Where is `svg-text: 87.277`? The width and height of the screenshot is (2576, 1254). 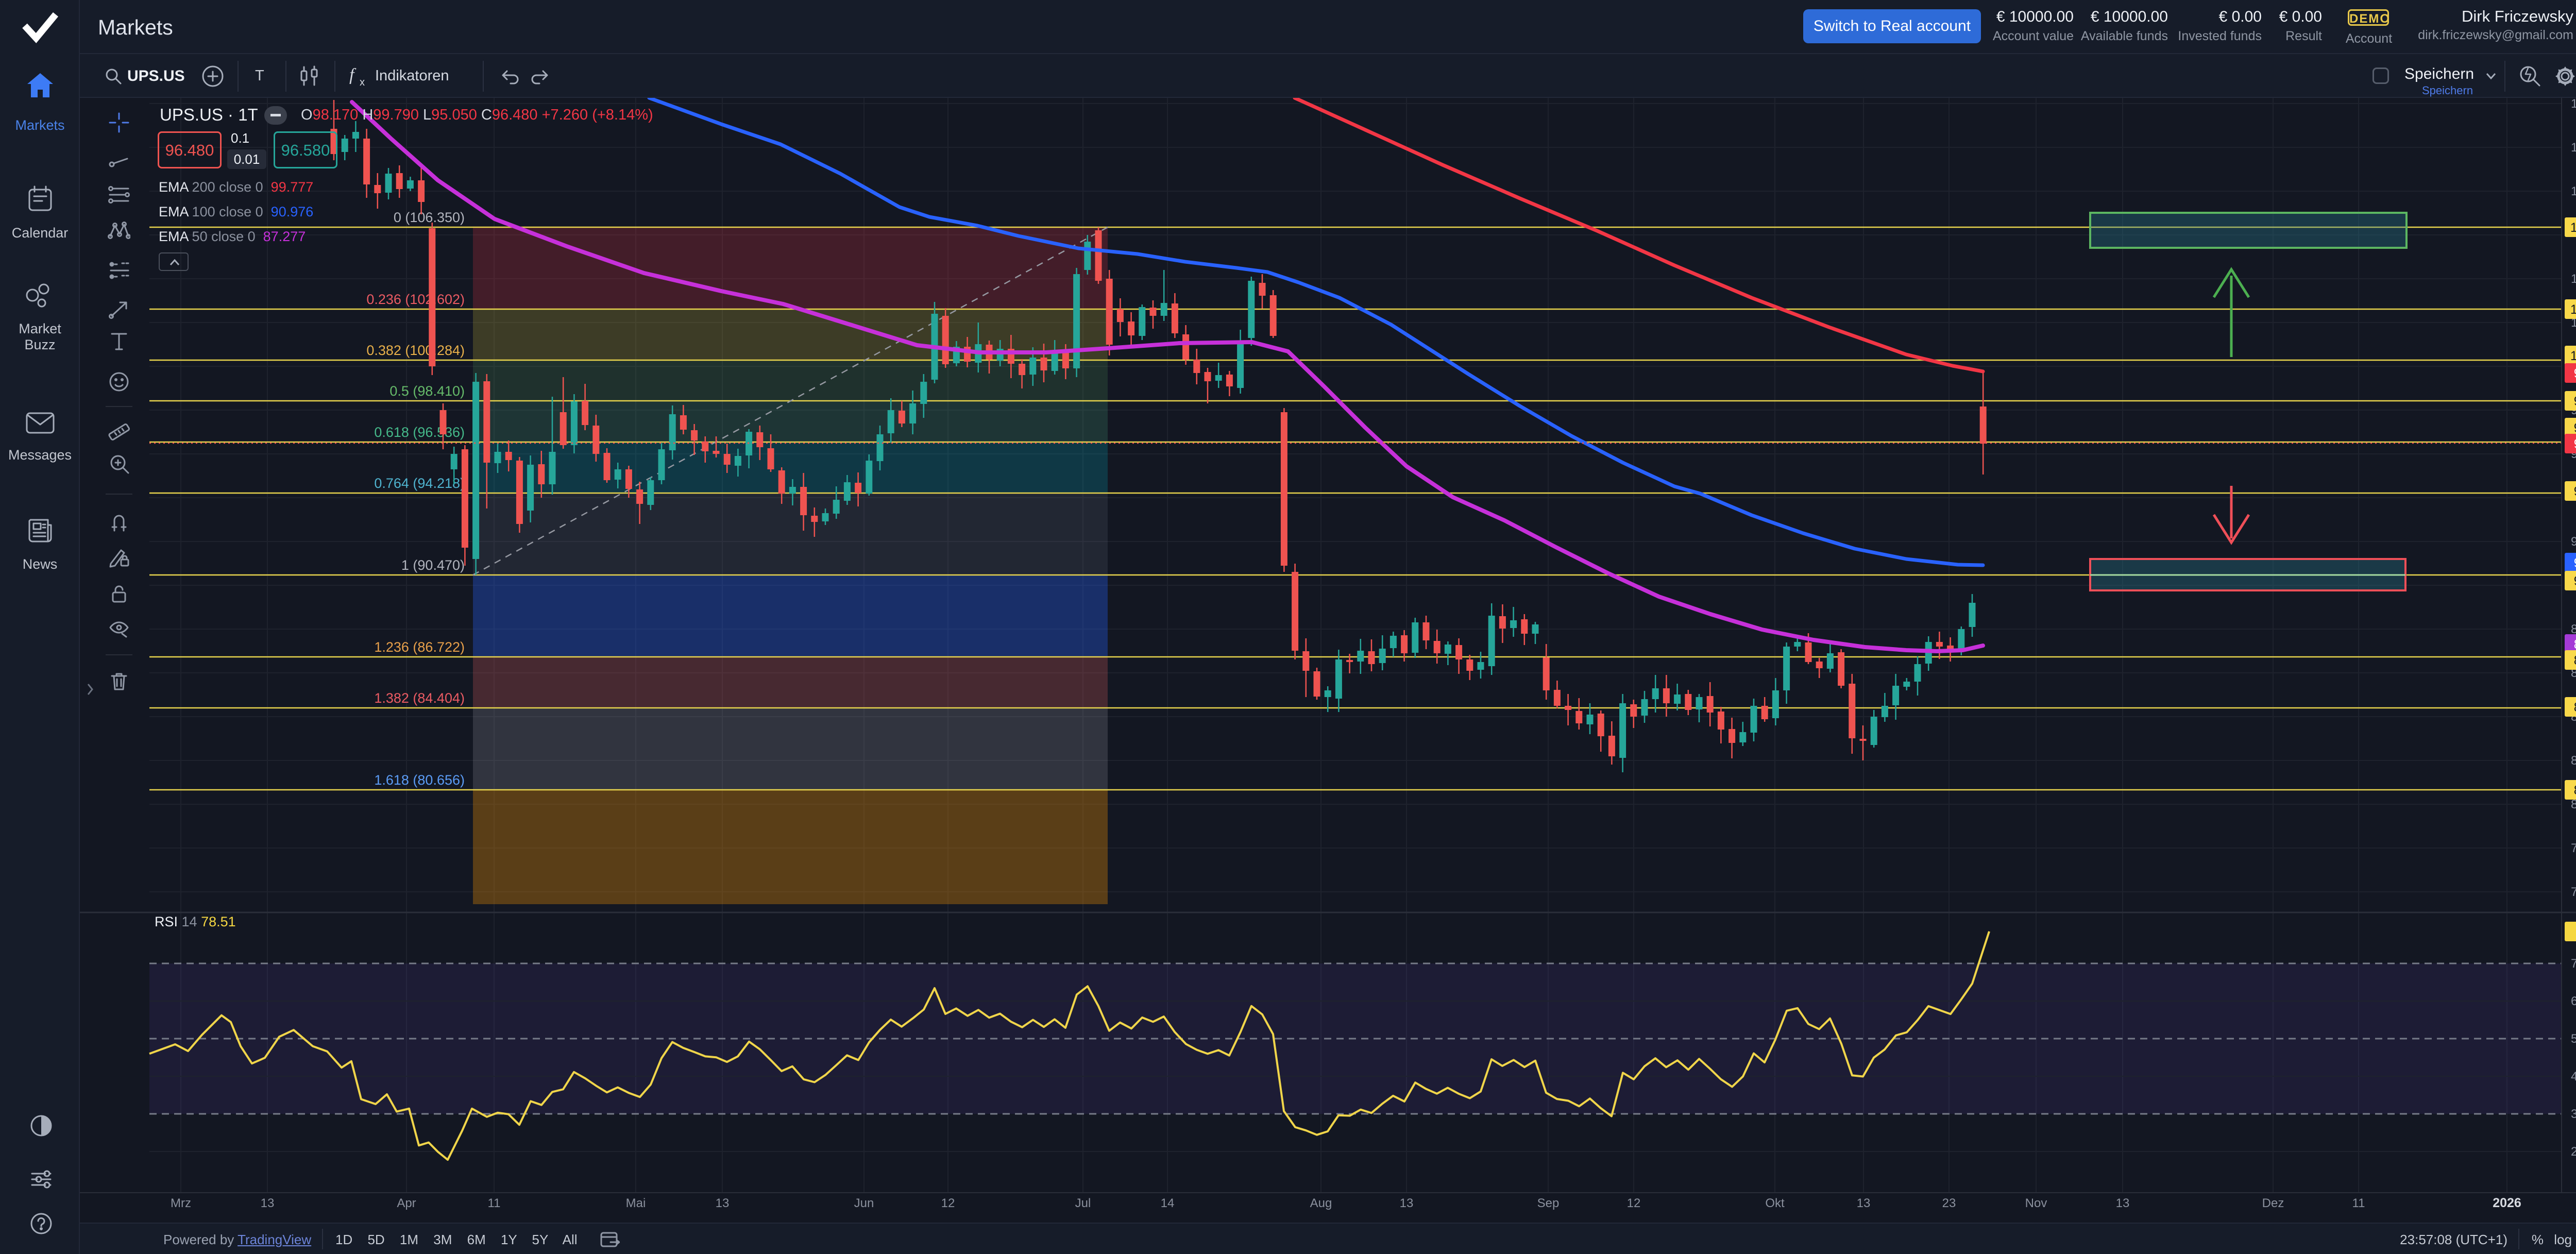 svg-text: 87.277 is located at coordinates (2575, 644).